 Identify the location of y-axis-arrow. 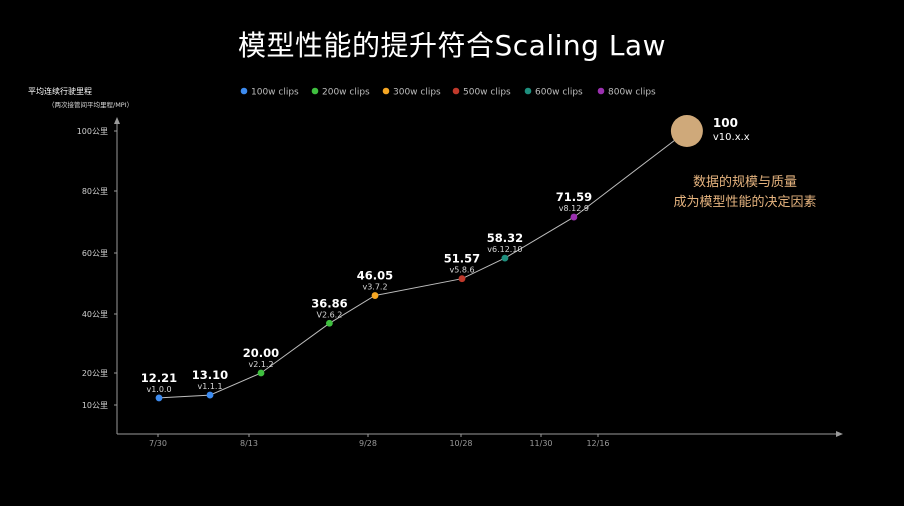
(117, 120).